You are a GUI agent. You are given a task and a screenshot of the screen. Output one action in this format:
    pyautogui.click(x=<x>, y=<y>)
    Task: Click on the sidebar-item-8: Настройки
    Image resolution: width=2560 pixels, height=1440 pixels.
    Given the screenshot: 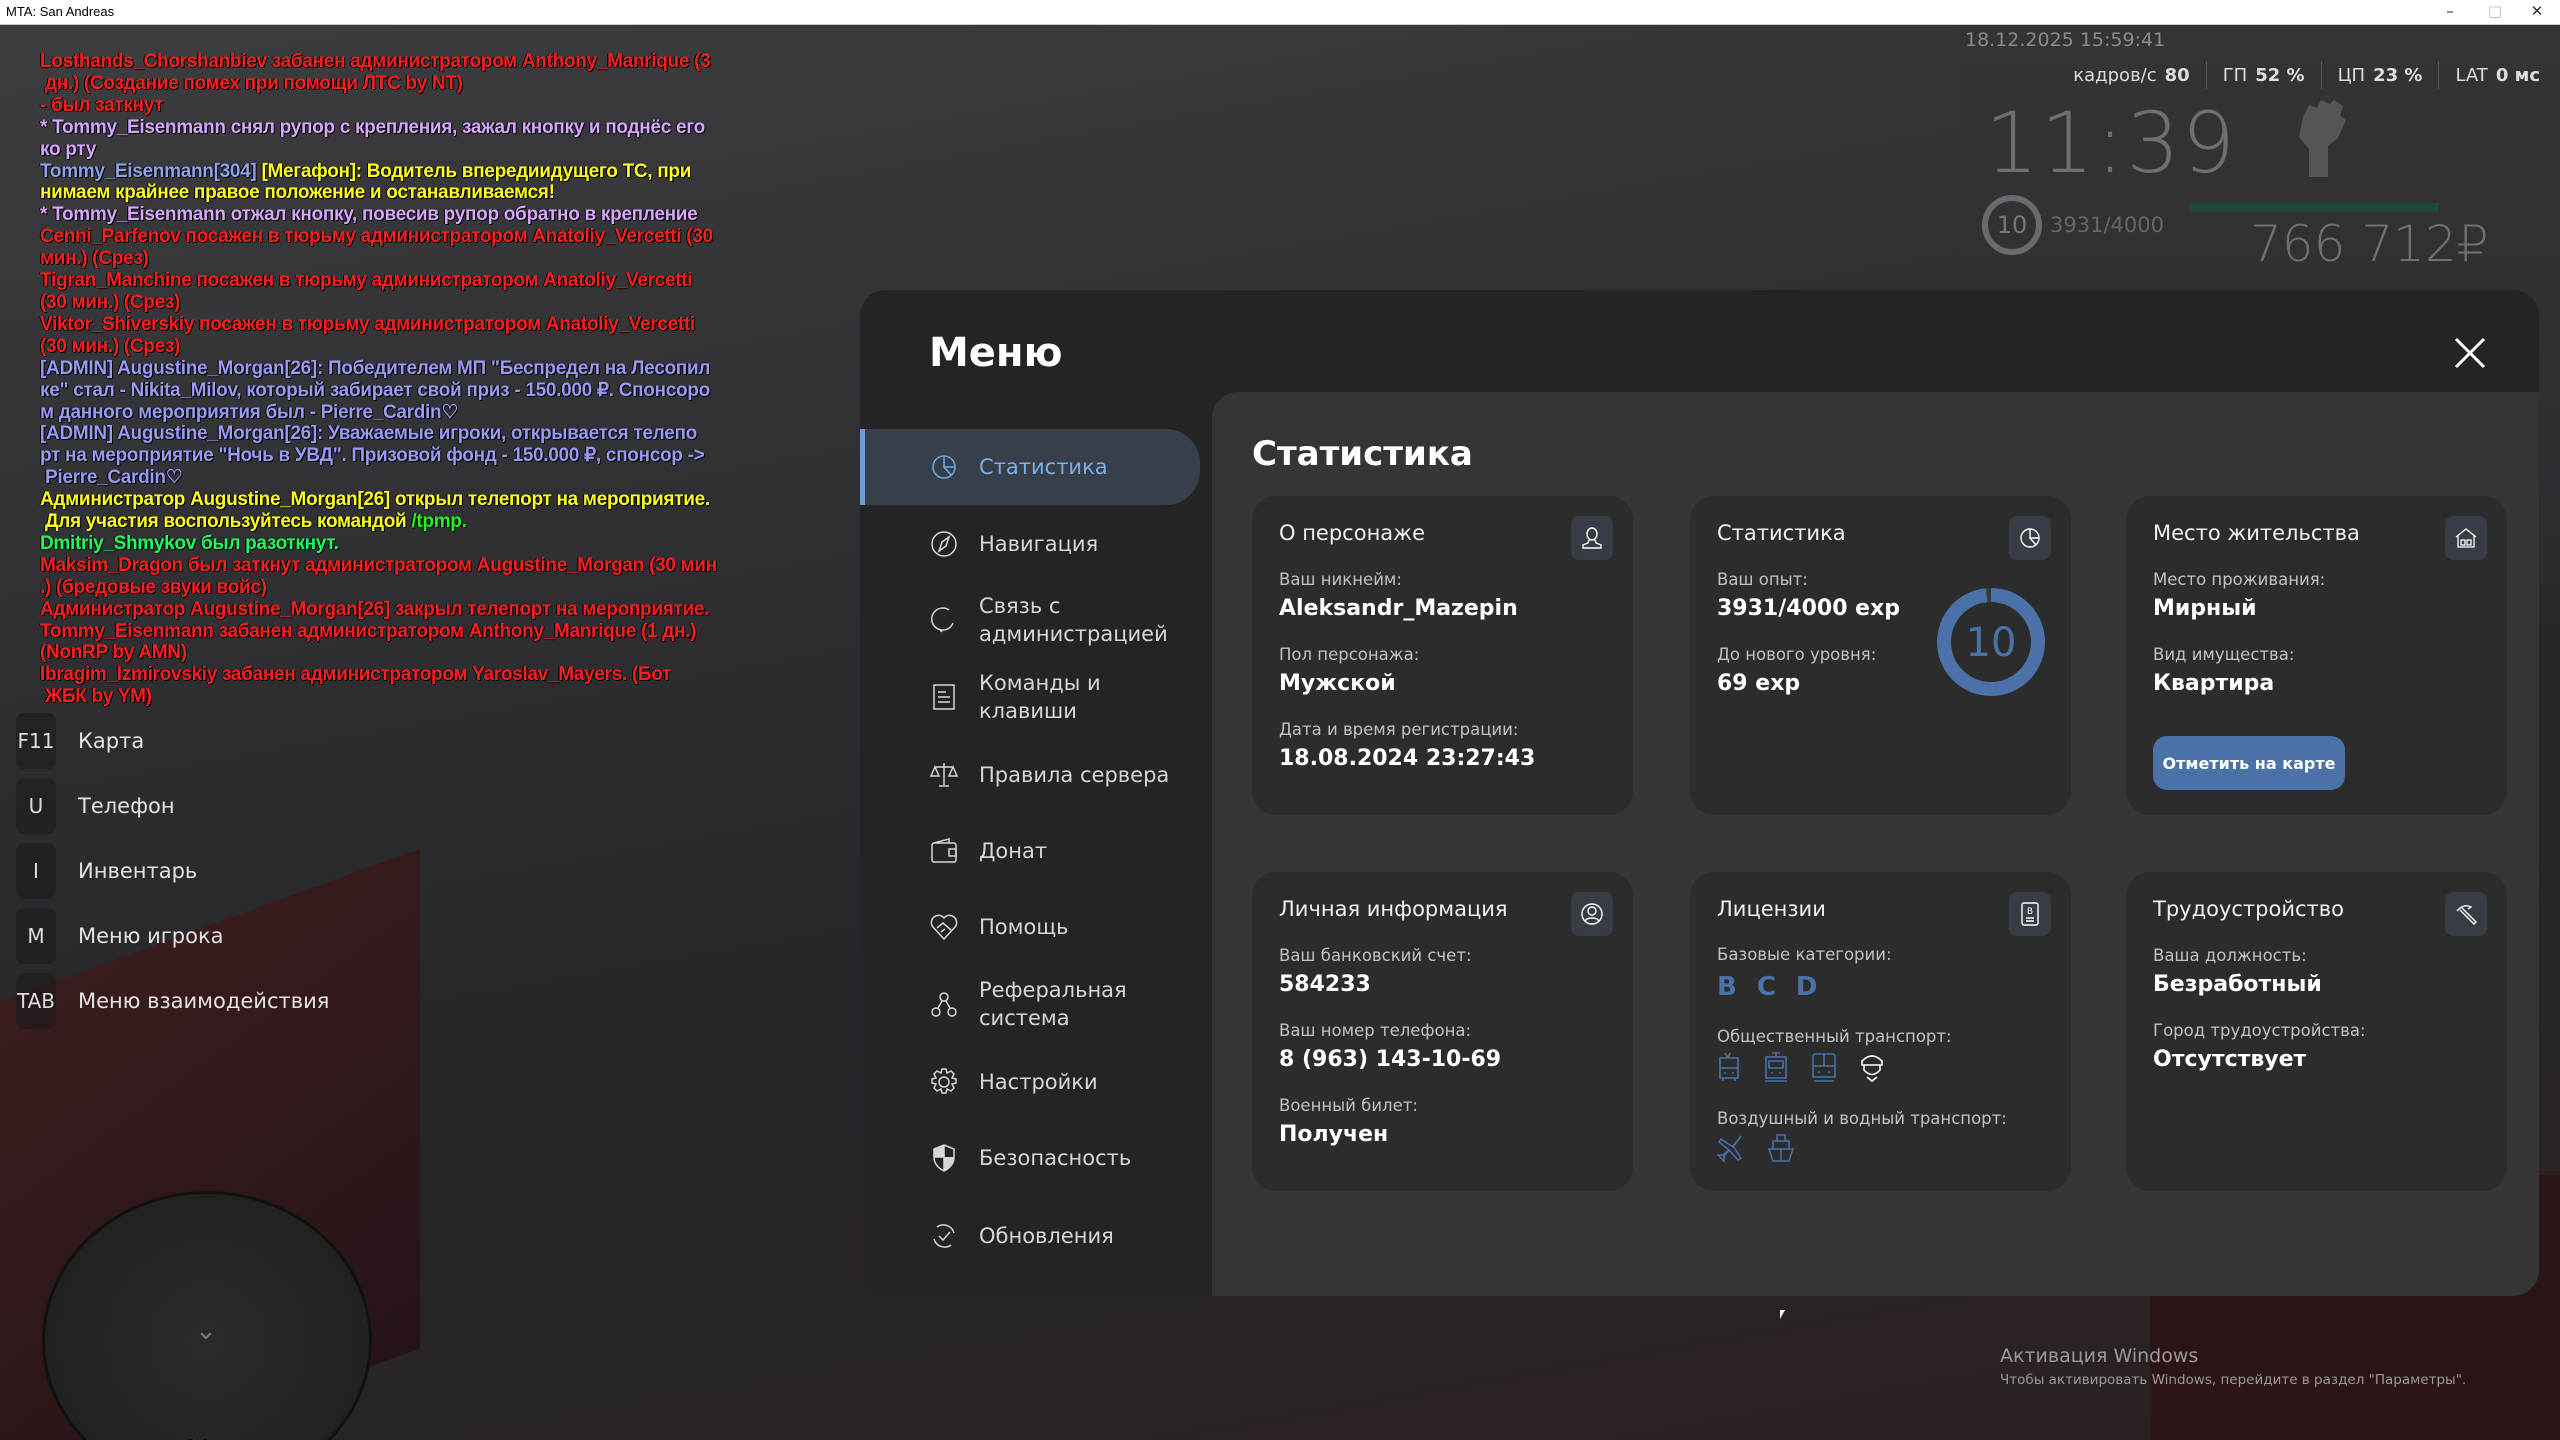 What is the action you would take?
    pyautogui.click(x=1030, y=1082)
    